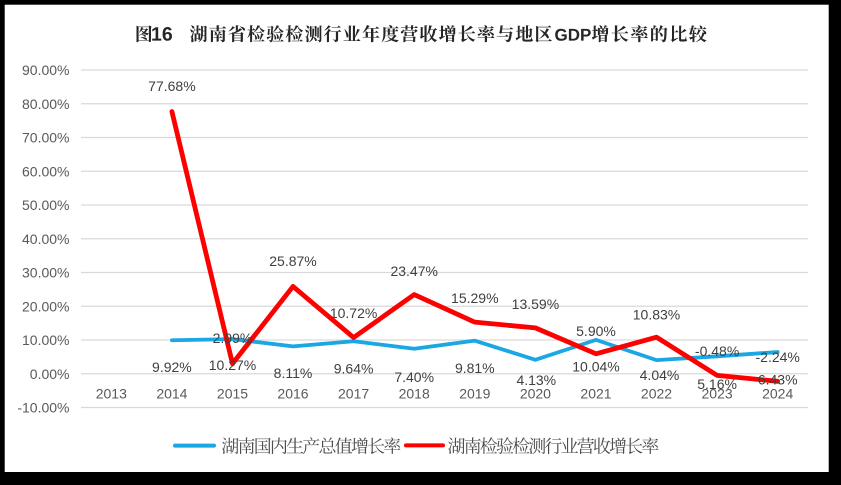  I want to click on svg-text: 25.87%, so click(292, 261).